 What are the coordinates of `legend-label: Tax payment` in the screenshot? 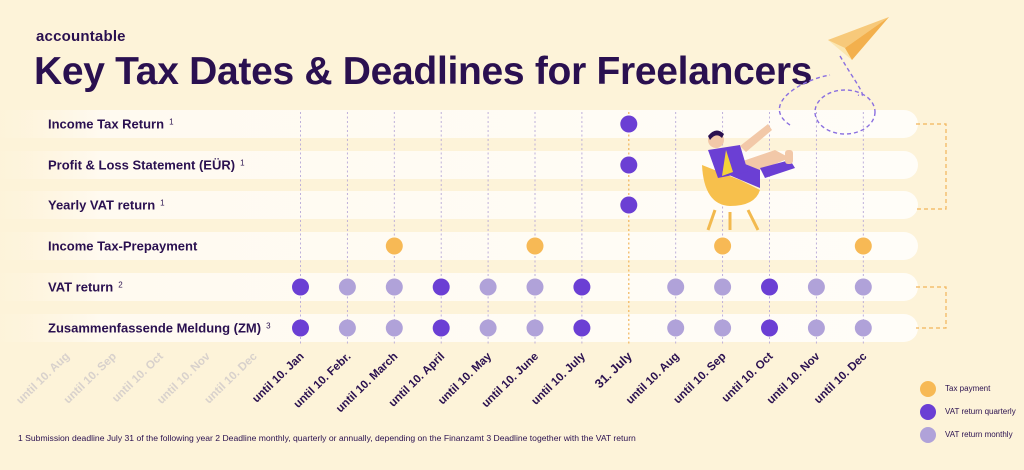 It's located at (968, 388).